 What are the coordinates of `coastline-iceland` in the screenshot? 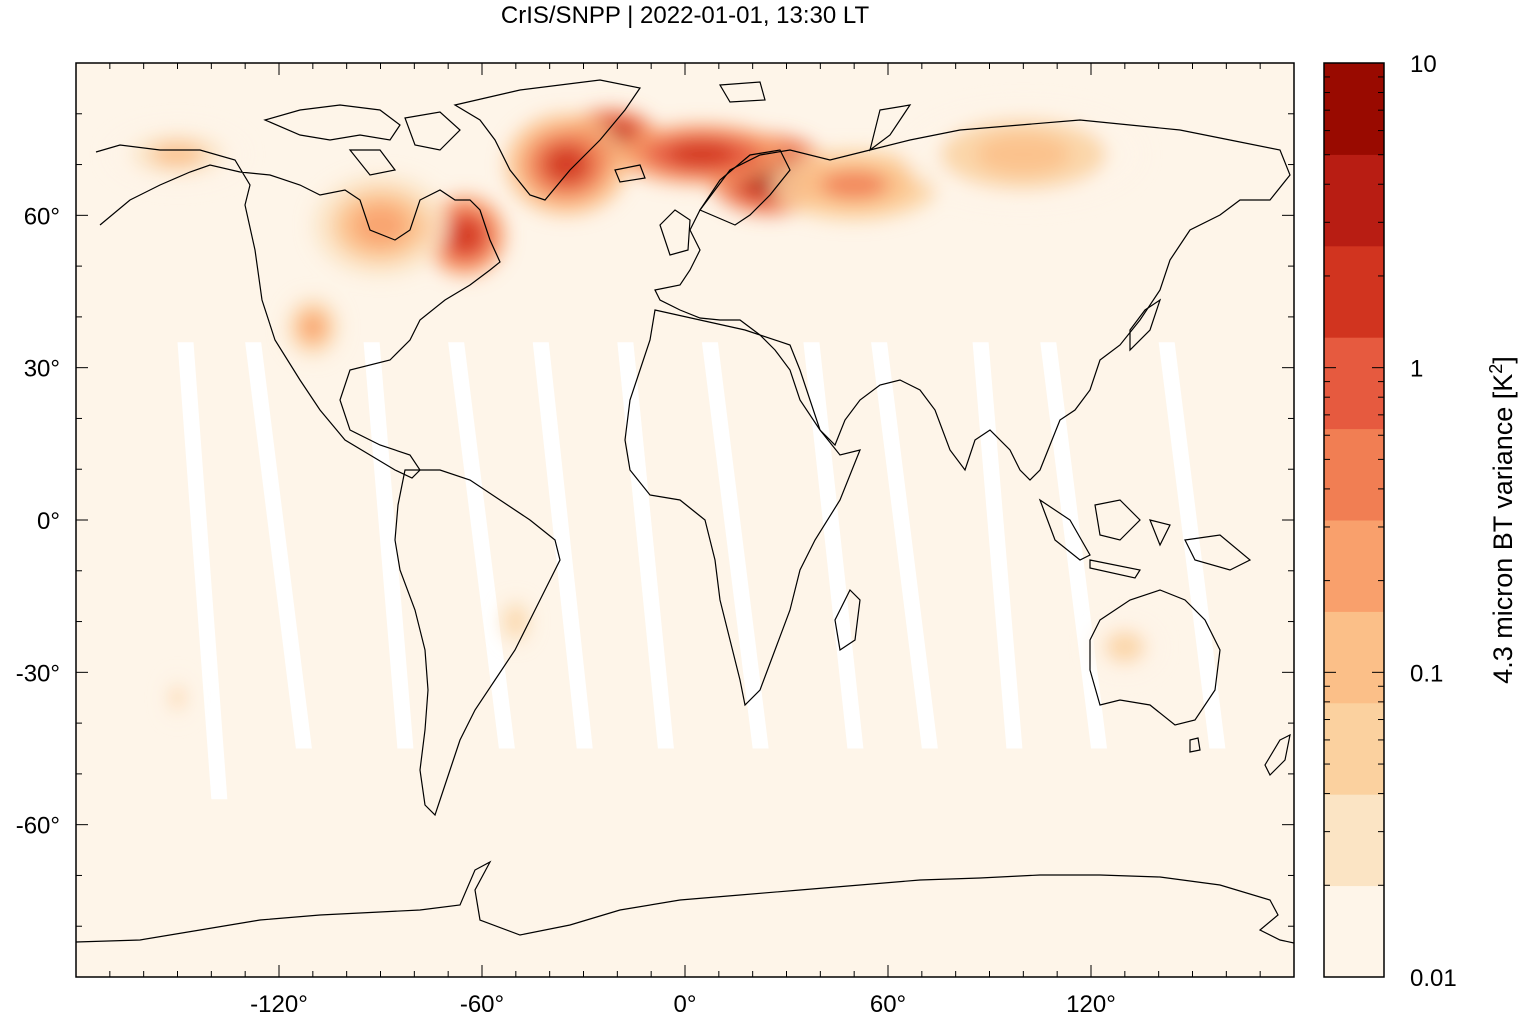 It's located at (630, 173).